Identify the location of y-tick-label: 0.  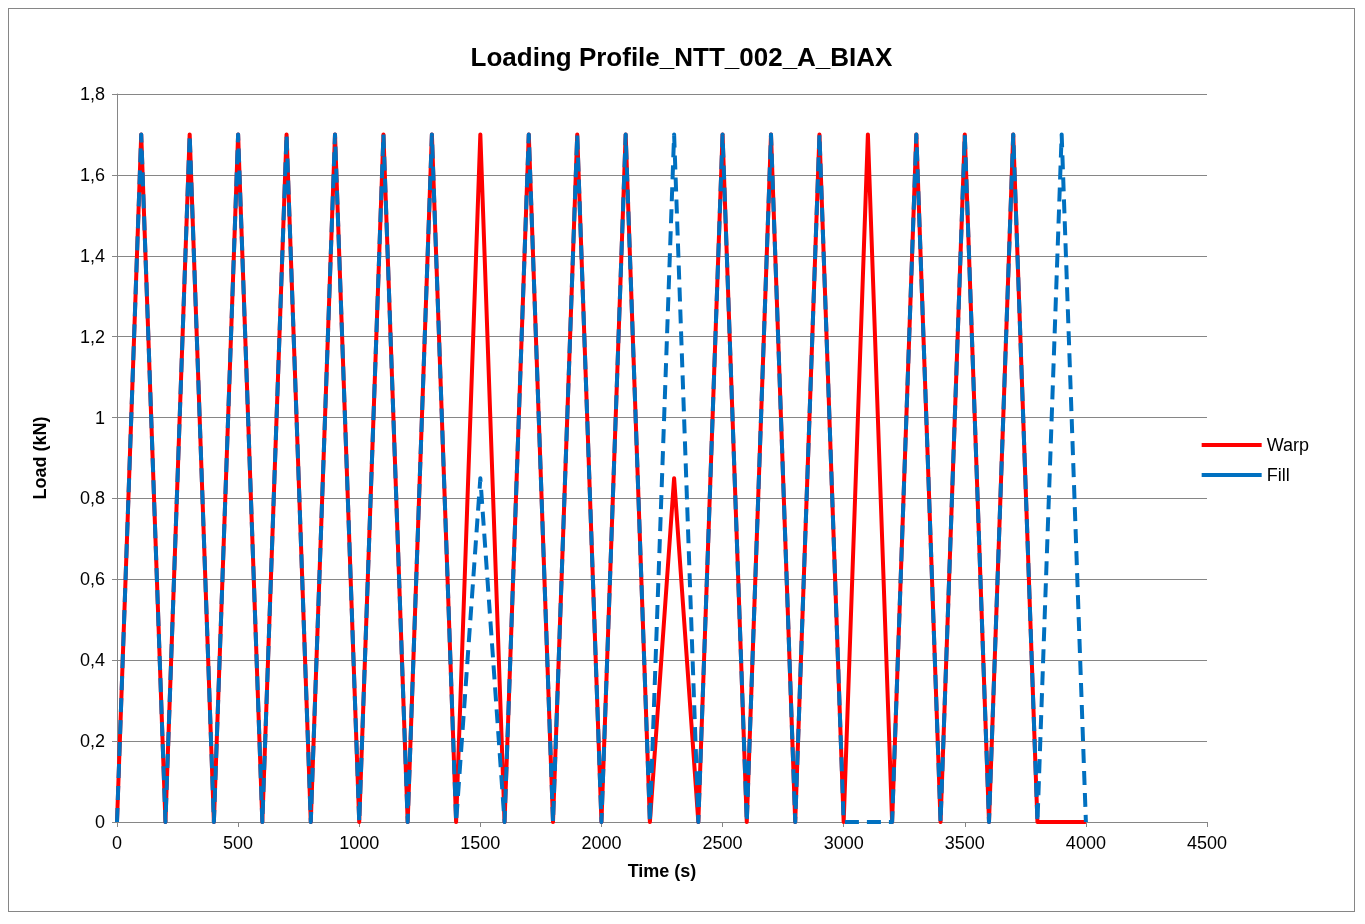
(99, 822).